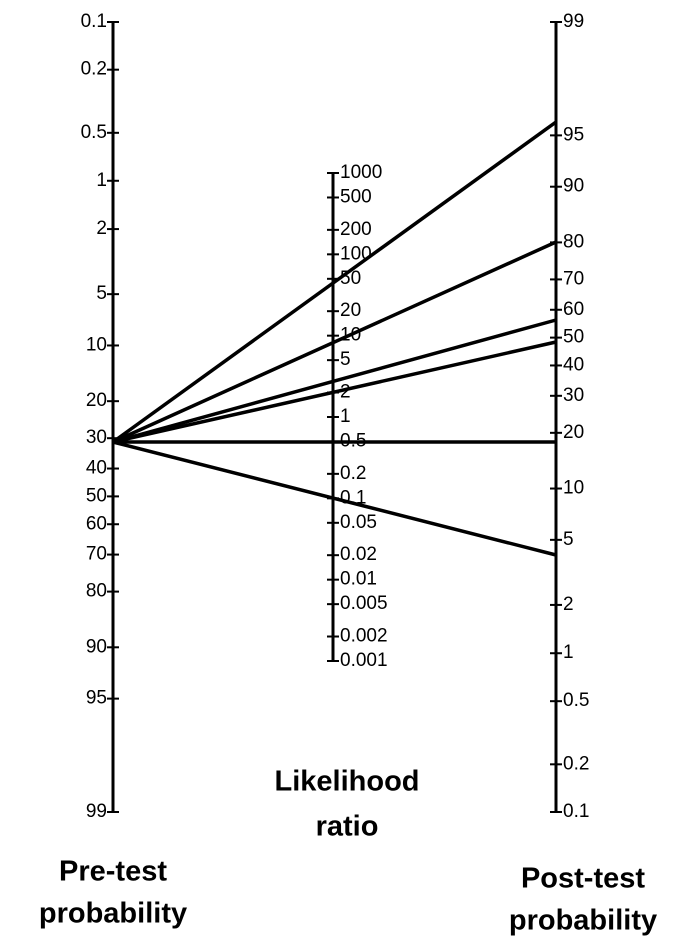 This screenshot has width=690, height=943. Describe the element at coordinates (356, 253) in the screenshot. I see `tick-label: 100` at that location.